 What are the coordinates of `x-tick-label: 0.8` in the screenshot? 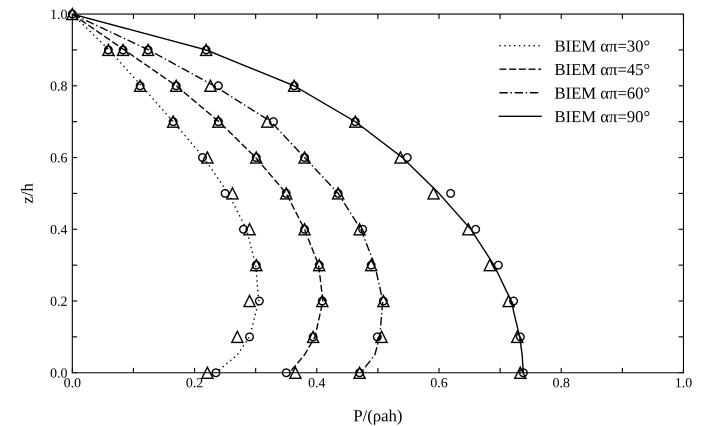 It's located at (561, 383).